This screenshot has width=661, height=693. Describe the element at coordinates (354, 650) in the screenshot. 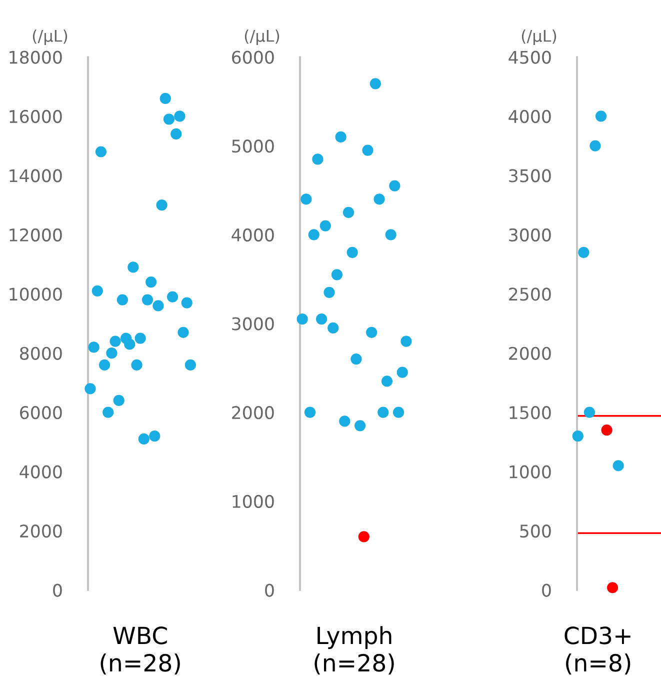

I see `x-tick-label: Lymph (n=28)` at that location.